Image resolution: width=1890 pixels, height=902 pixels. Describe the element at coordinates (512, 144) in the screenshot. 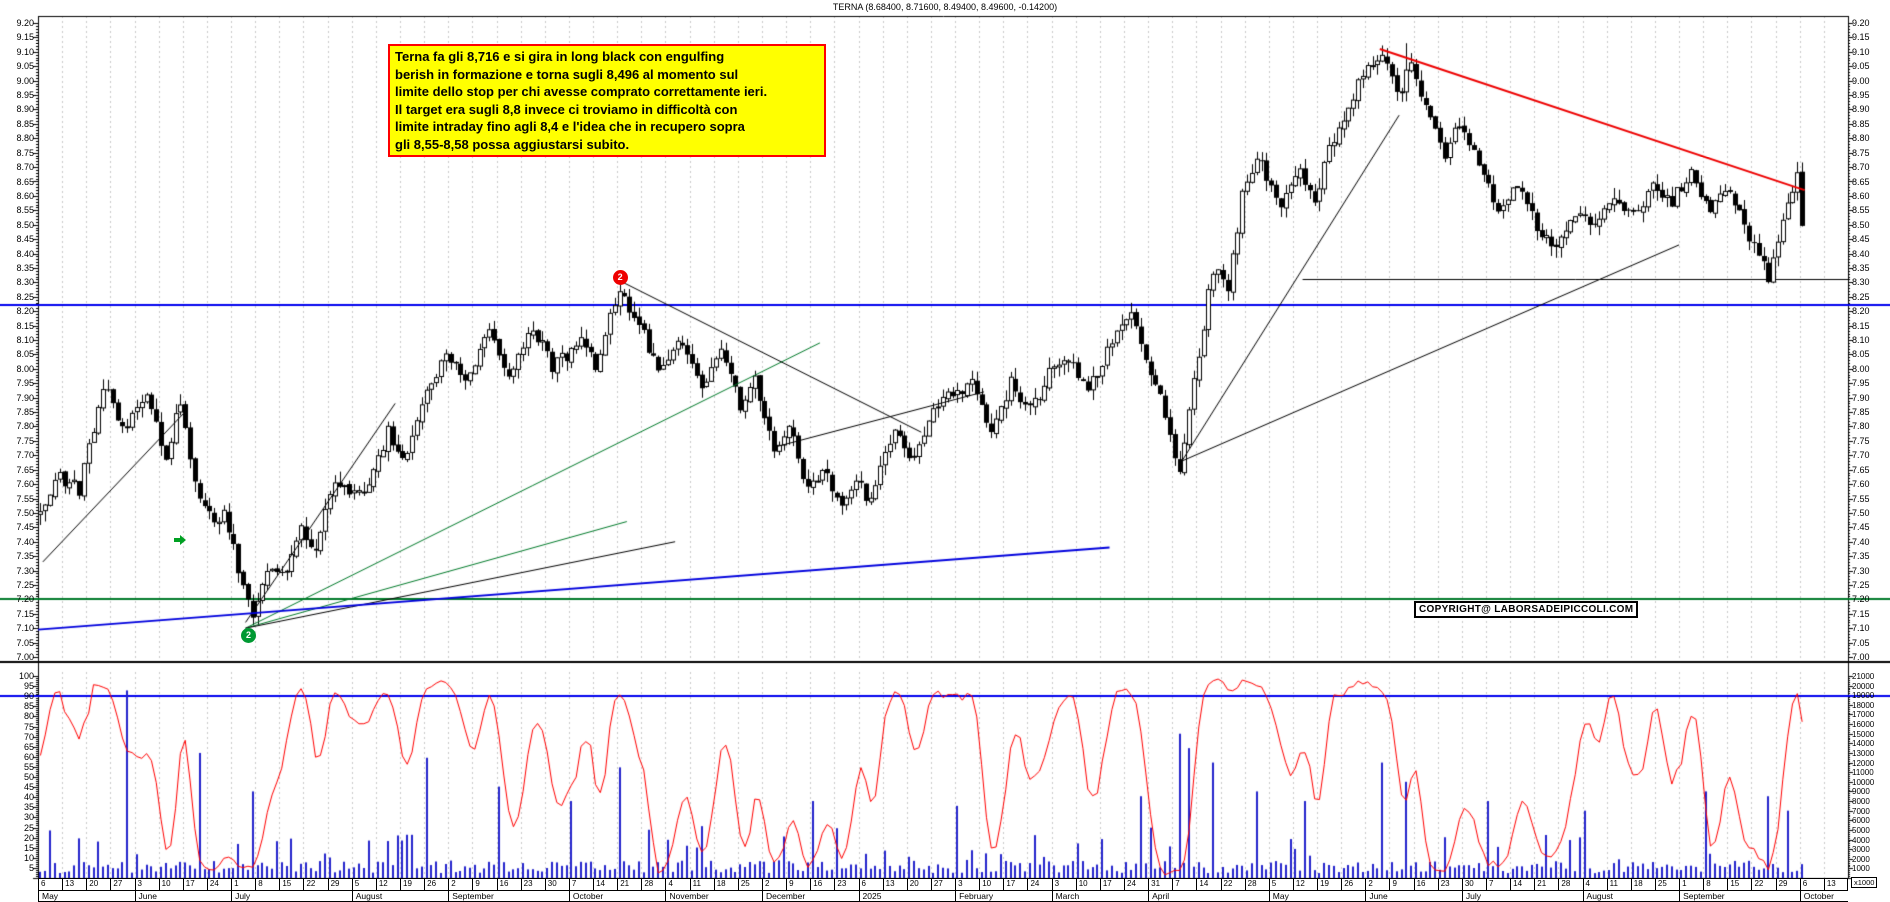

I see `annotation-line: gli 8,55-8,58 possa aggiustarsi subito.` at that location.